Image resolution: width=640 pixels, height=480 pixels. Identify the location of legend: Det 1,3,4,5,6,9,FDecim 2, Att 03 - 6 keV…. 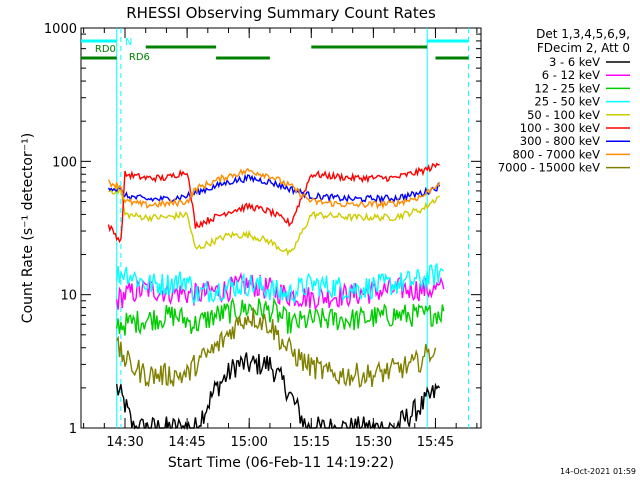
(564, 101).